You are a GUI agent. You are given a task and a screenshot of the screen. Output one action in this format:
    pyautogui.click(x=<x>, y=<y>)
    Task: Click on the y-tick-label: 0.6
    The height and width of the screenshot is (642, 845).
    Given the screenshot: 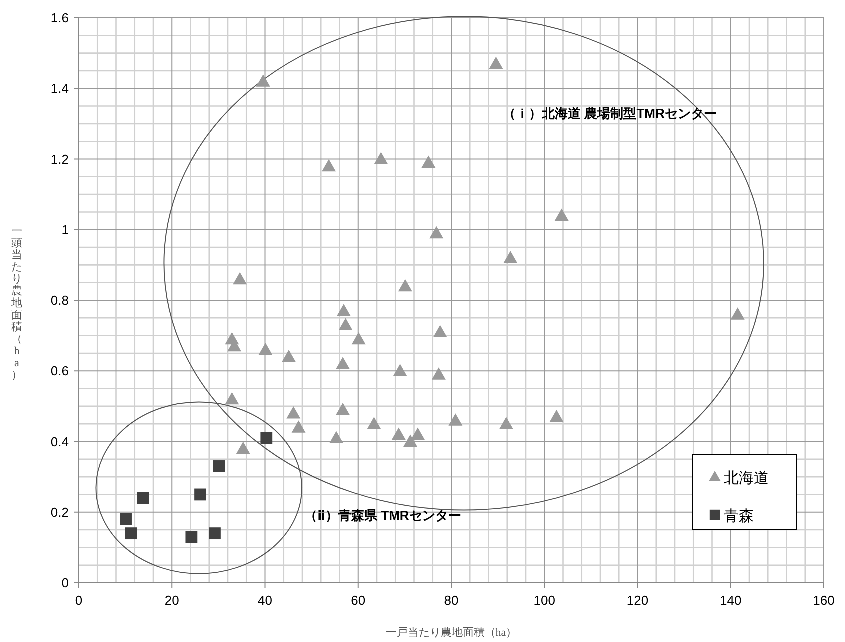 What is the action you would take?
    pyautogui.click(x=59, y=371)
    